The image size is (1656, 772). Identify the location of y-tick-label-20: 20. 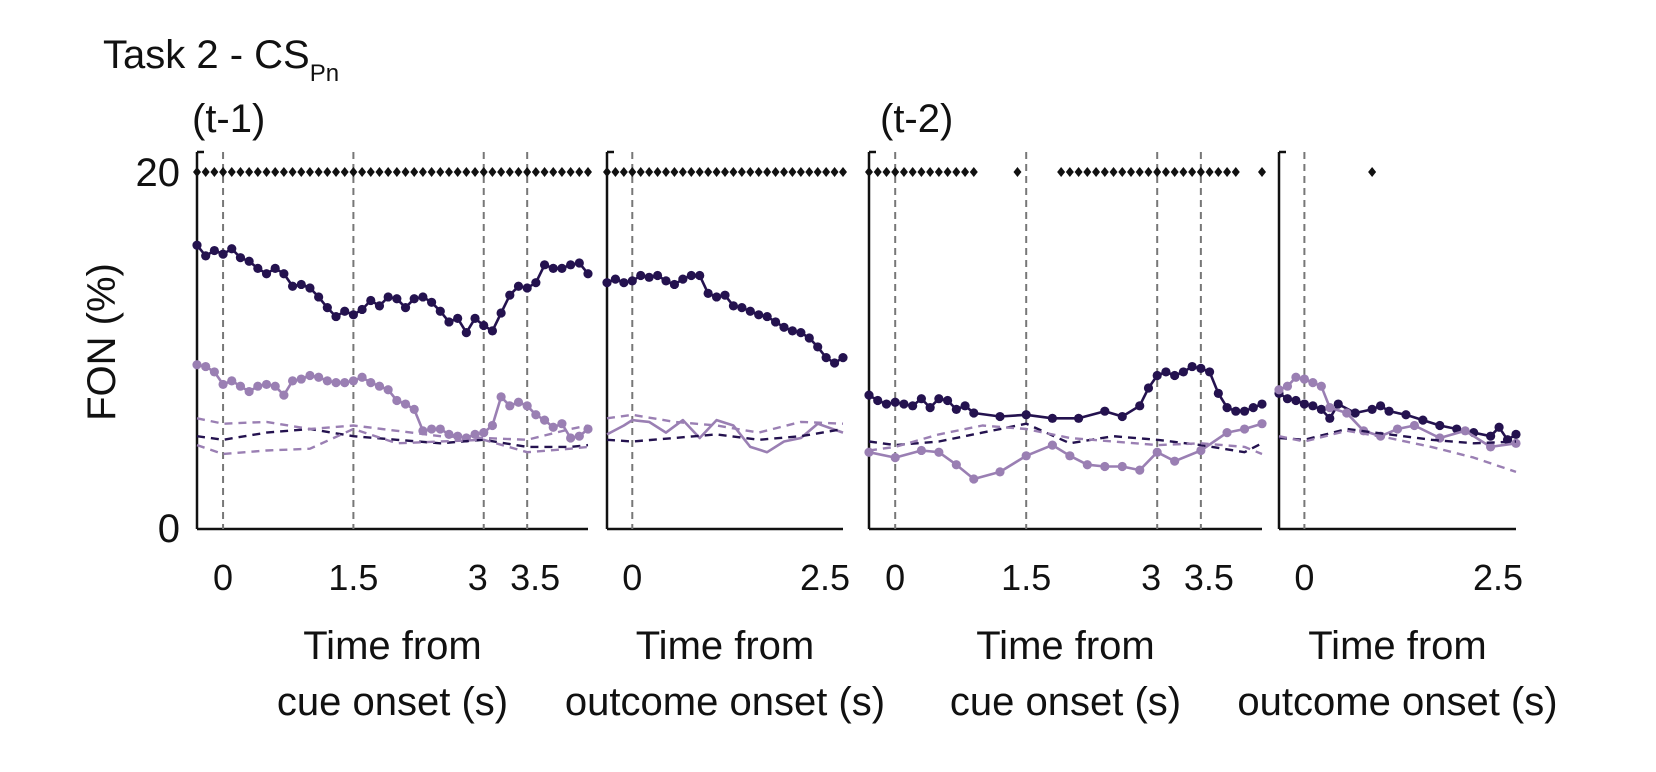
(158, 173).